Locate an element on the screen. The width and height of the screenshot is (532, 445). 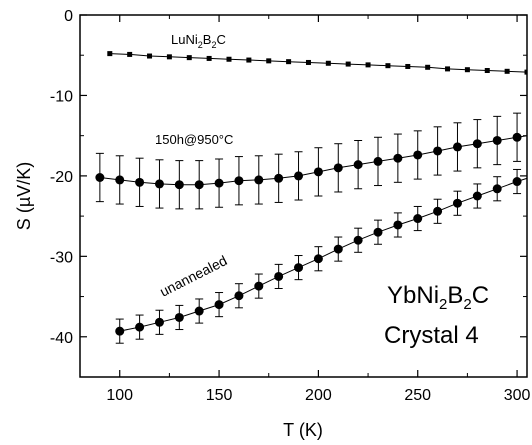
x-tick-label: 200 is located at coordinates (318, 395).